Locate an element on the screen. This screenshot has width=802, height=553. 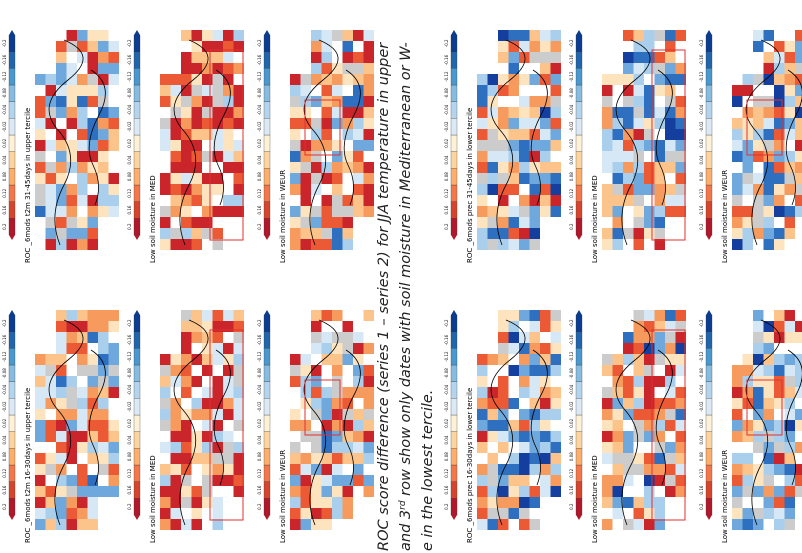
colorbar-label: -0.12 is located at coordinates (4, 76).